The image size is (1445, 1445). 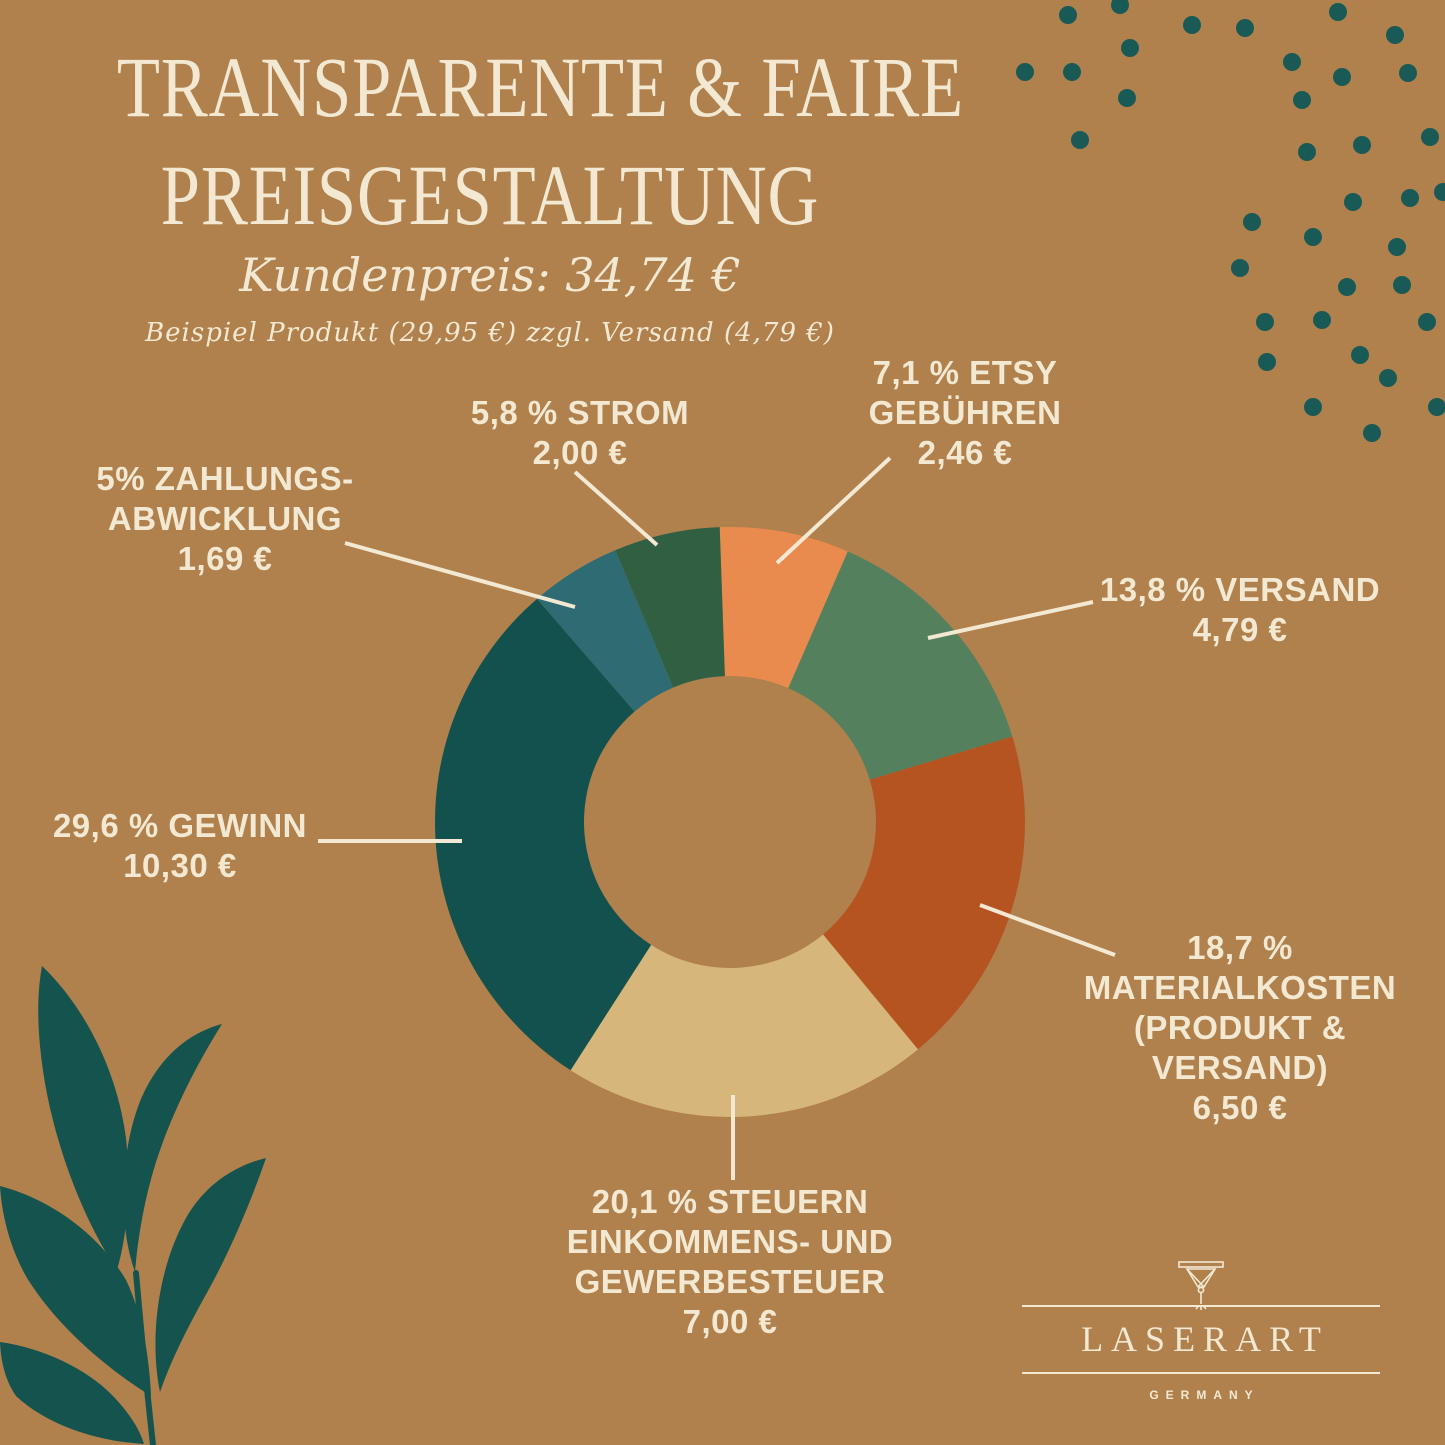 I want to click on label-line: GEBÜHREN, so click(x=965, y=412).